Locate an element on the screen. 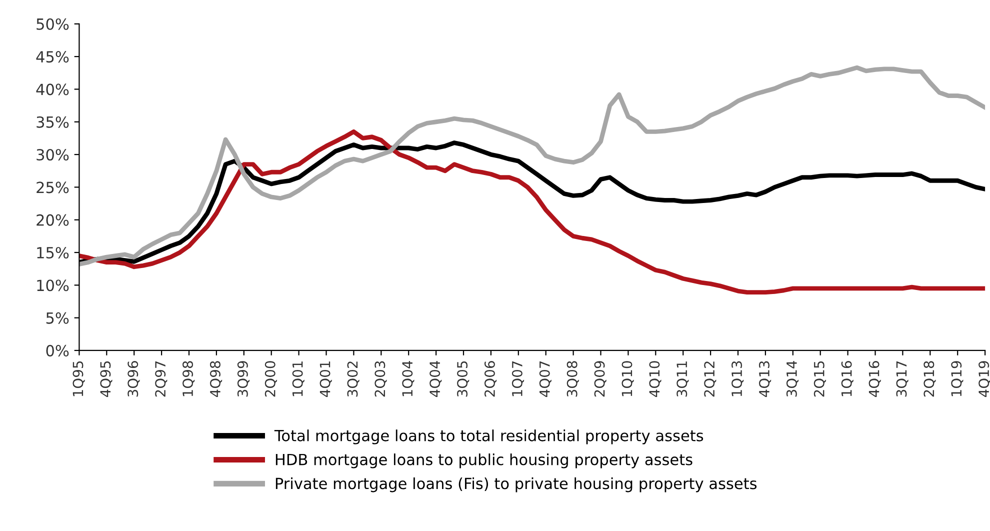 The height and width of the screenshot is (531, 990). x-tick-label: 3Q05 is located at coordinates (463, 379).